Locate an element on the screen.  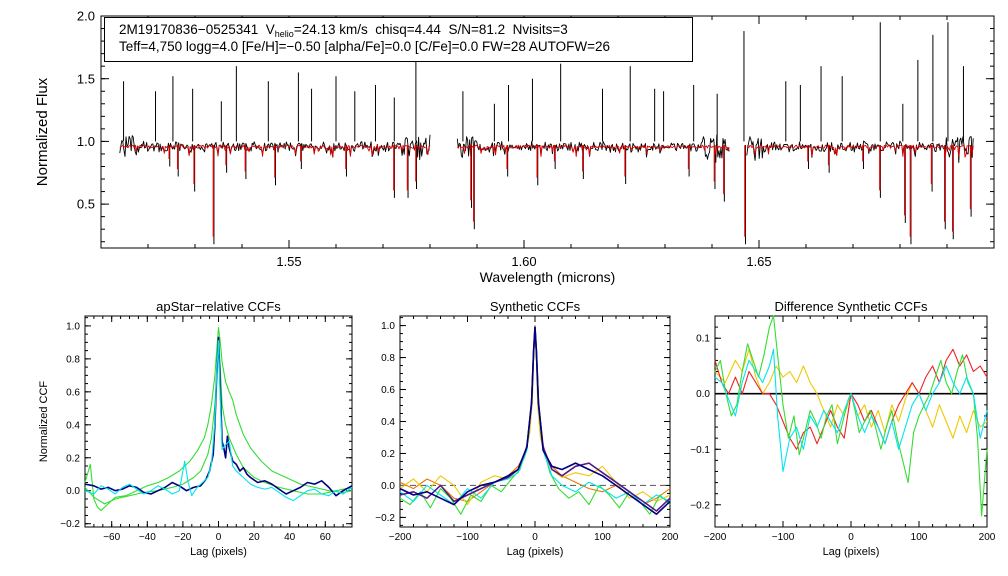
x-tick-label: −40 is located at coordinates (147, 537).